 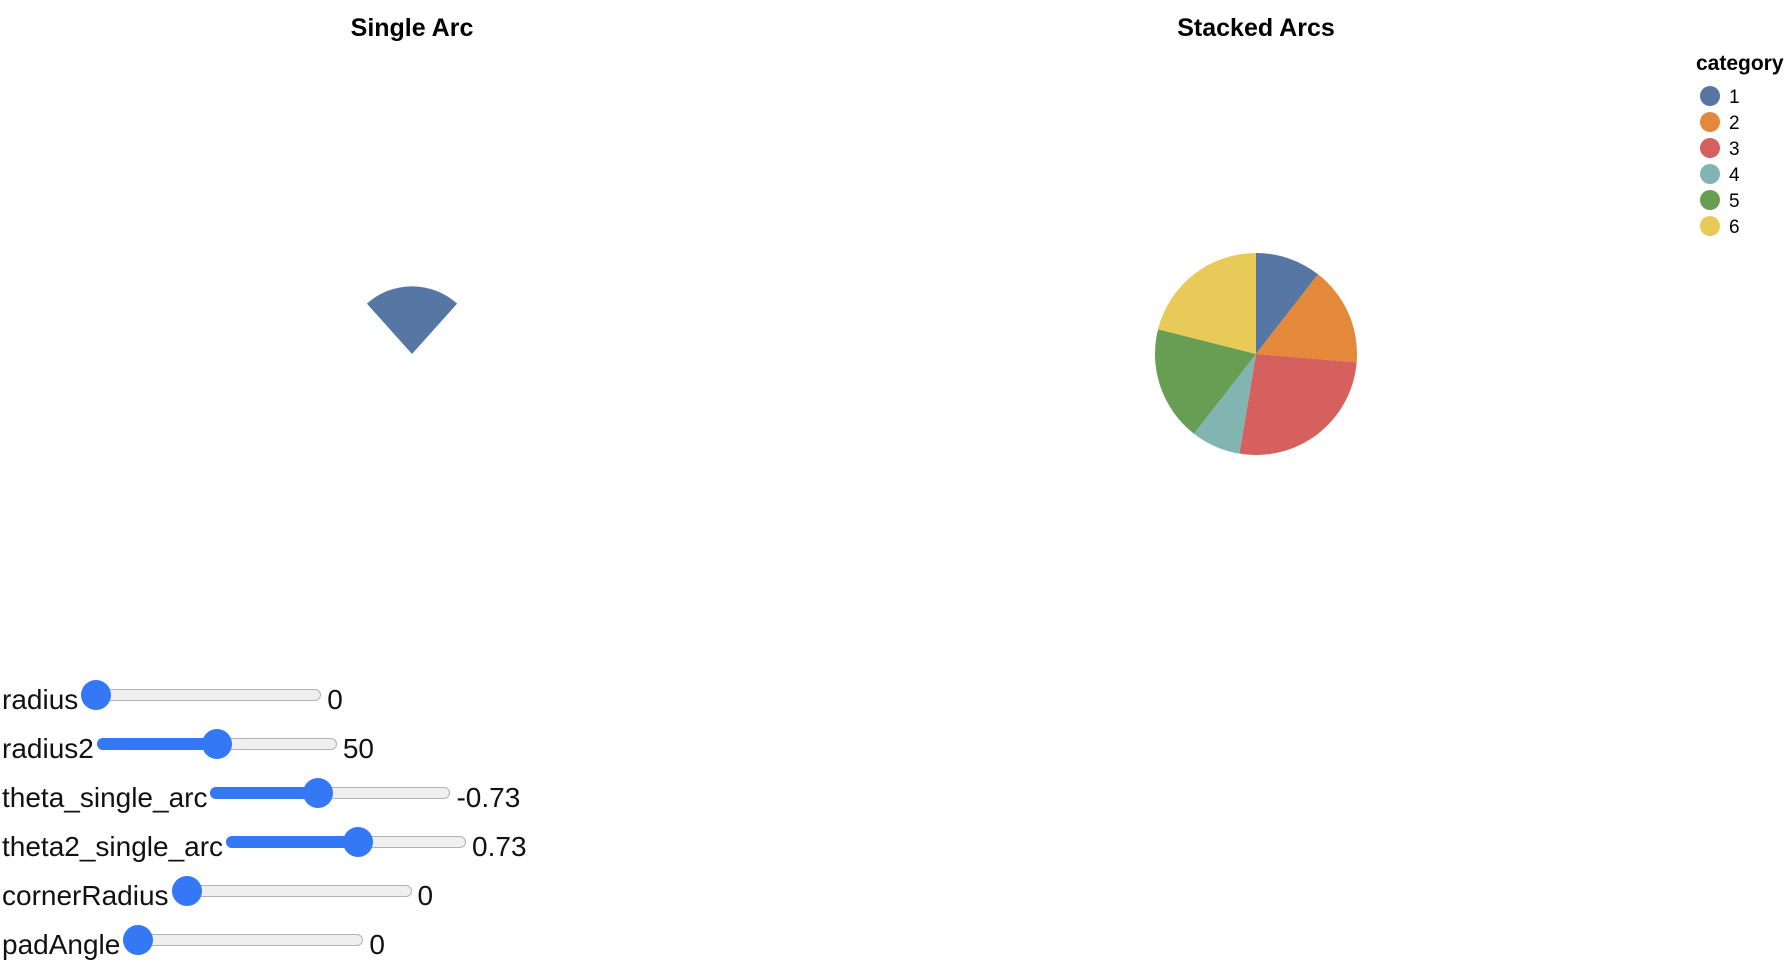 I want to click on theta2-single-arc-label: theta2_single_arc, so click(x=113, y=846).